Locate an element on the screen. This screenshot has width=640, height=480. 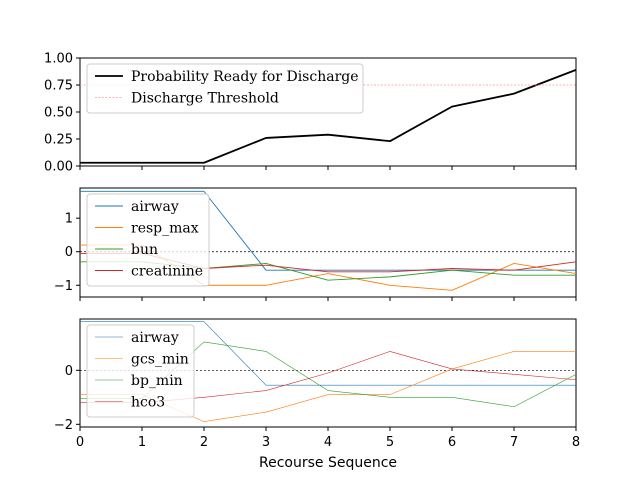
x-tick-label: 5 is located at coordinates (390, 442).